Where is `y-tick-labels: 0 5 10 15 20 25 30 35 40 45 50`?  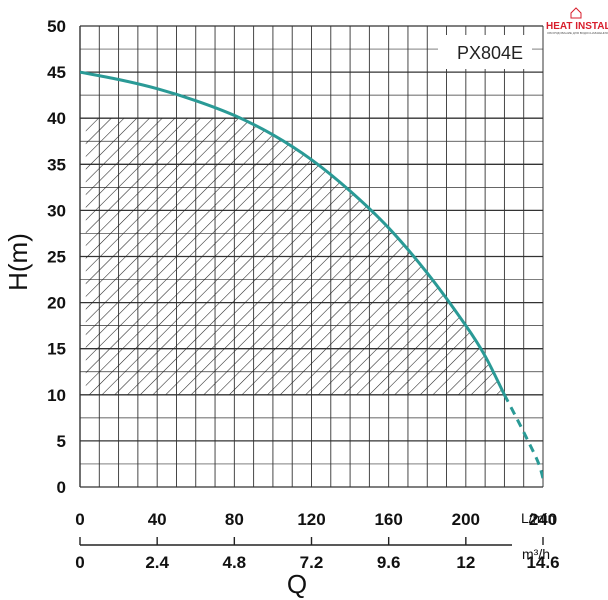
y-tick-labels: 0 5 10 15 20 25 30 35 40 45 50 is located at coordinates (56, 257).